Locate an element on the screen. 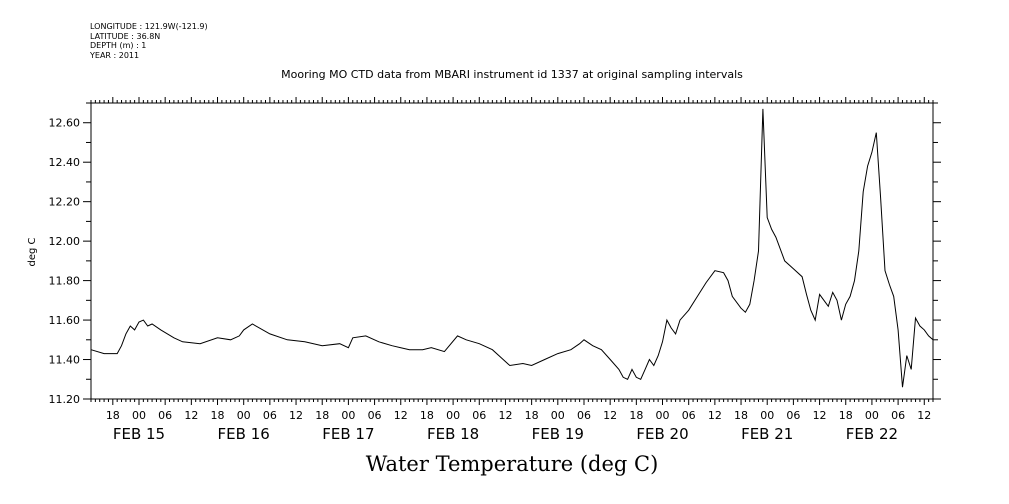 The height and width of the screenshot is (504, 1009). y-tick-label: 12.60 is located at coordinates (65, 123).